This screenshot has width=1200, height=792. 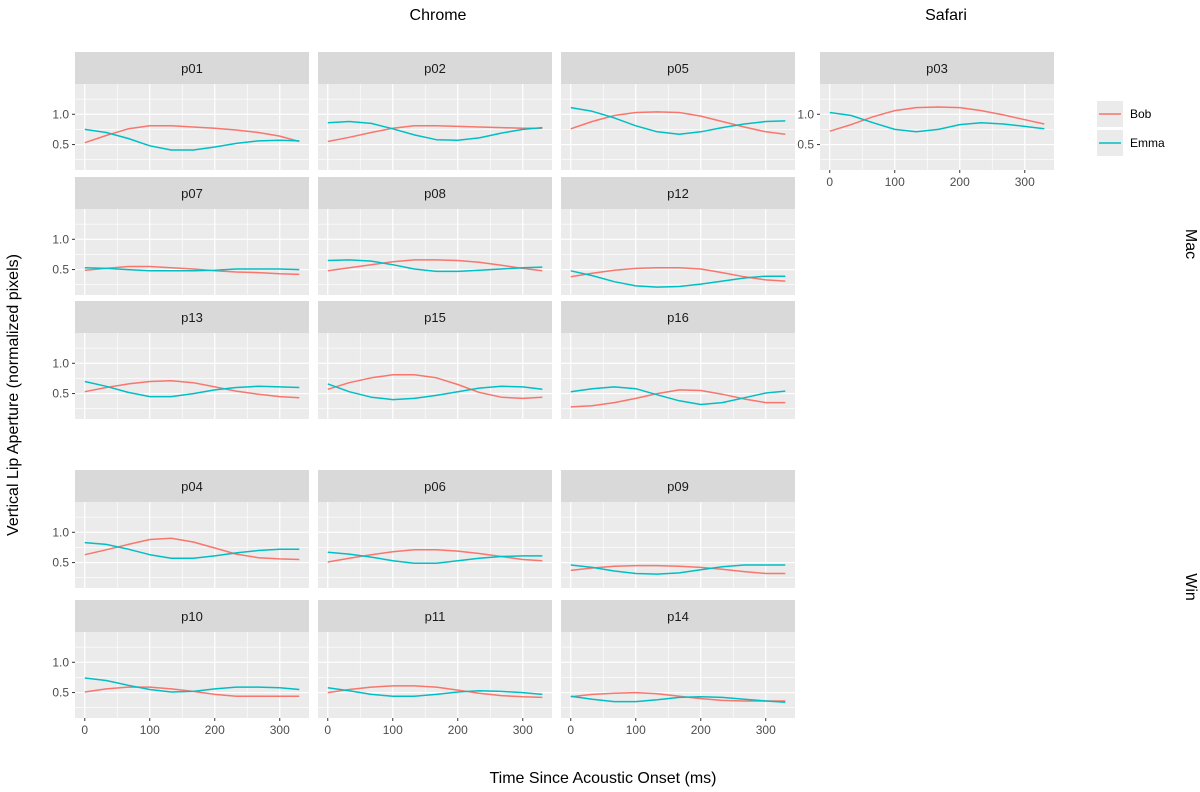 I want to click on panel-p16: p16, so click(x=678, y=360).